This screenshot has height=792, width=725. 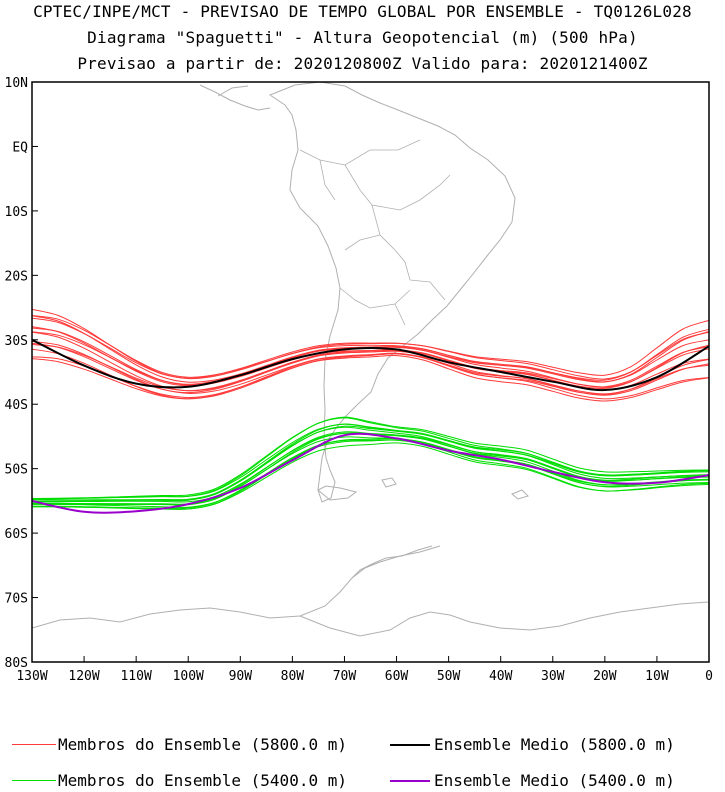 What do you see at coordinates (202, 780) in the screenshot?
I see `legend-label-members-5400: Membros do Ensemble (5400.0 m)` at bounding box center [202, 780].